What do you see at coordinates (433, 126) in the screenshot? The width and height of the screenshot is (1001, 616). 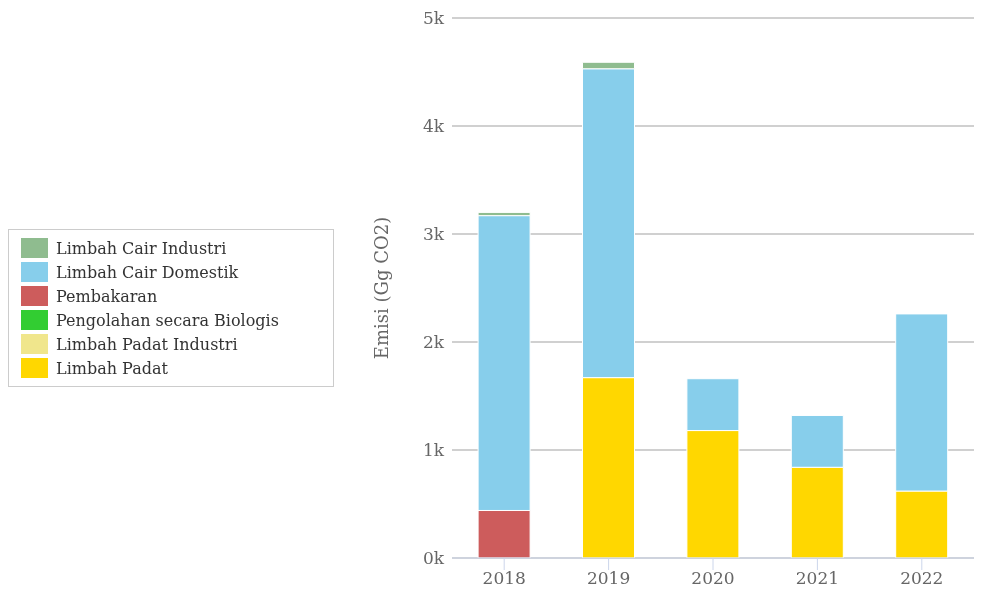 I see `y-tick-label: 4k` at bounding box center [433, 126].